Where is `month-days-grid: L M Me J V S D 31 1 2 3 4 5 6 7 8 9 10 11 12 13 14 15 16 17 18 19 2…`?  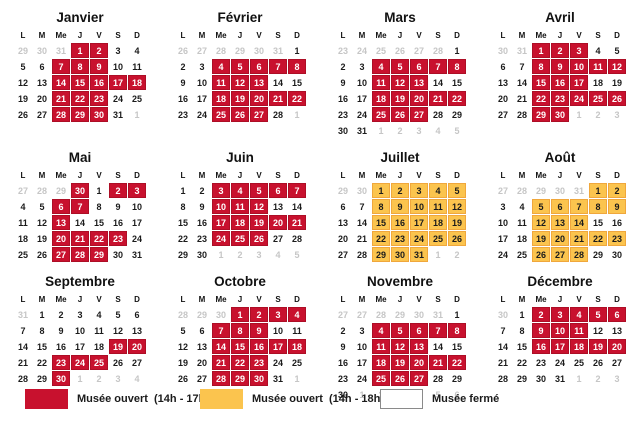
month-days-grid: L M Me J V S D 31 1 2 3 4 5 6 7 8 9 10 11 12 13 14 15 16 17 18 19 2… is located at coordinates (80, 339).